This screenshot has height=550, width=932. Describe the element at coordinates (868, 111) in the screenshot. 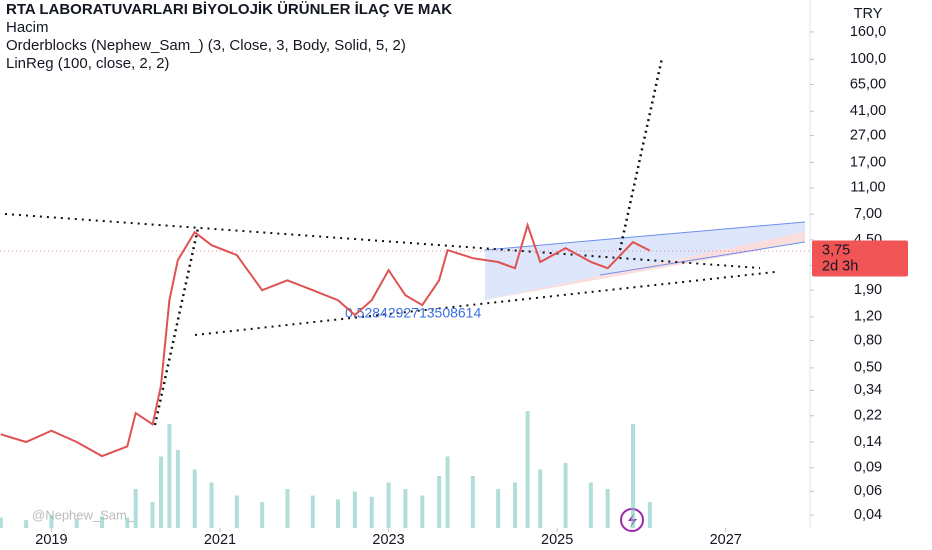

I see `y-tick-label: 41,00` at that location.